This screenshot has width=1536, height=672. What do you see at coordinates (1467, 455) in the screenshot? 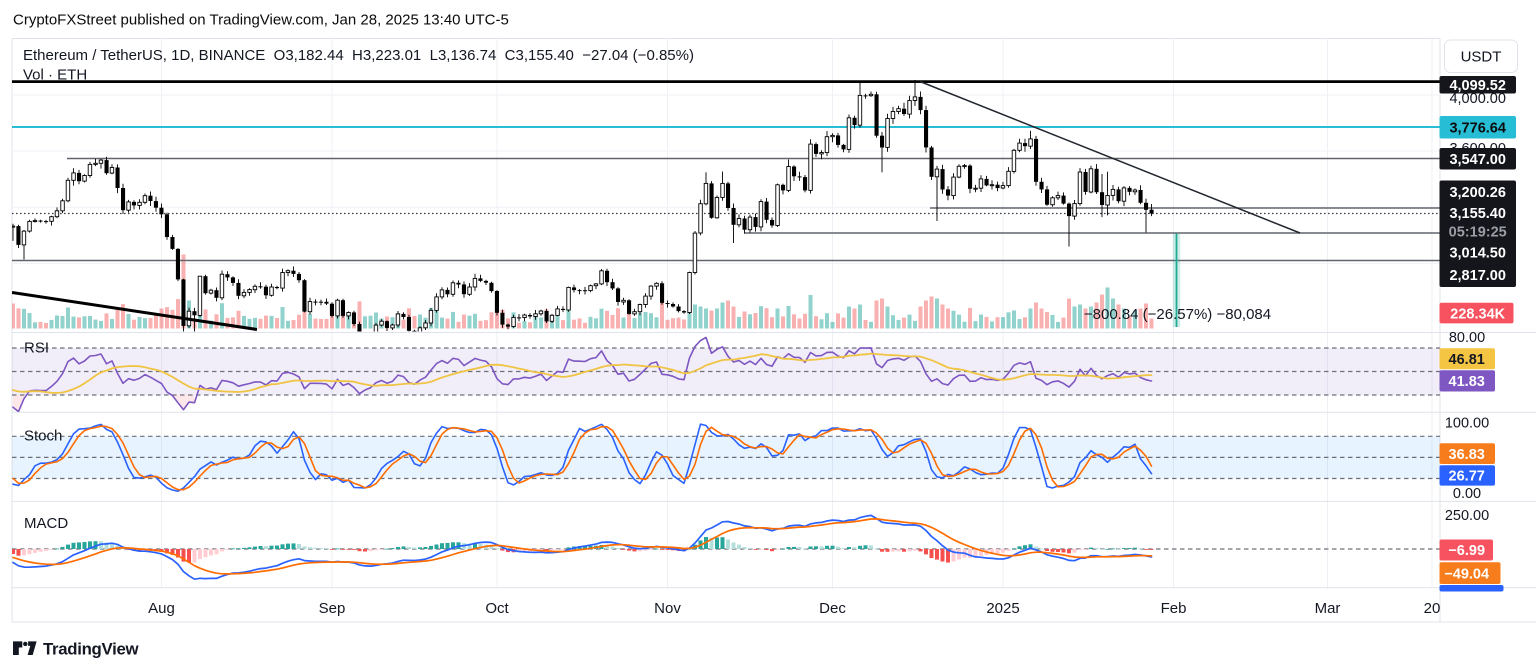
I see `svg-text: 36.83` at bounding box center [1467, 455].